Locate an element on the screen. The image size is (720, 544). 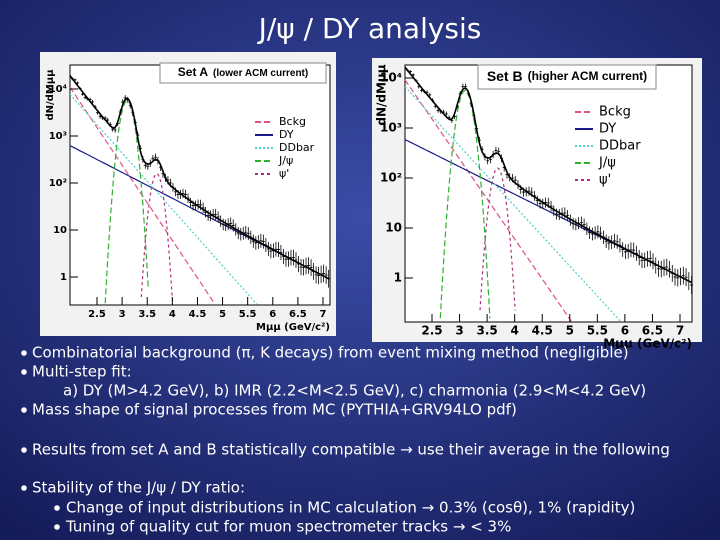
fit-component is located at coordinates (465, 204).